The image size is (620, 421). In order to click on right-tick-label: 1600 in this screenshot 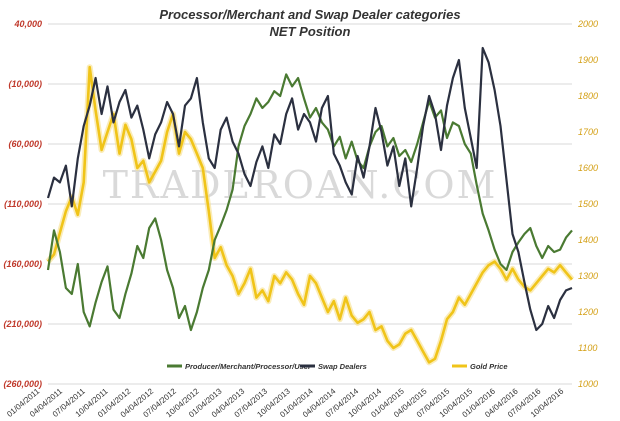, I will do `click(588, 168)`.